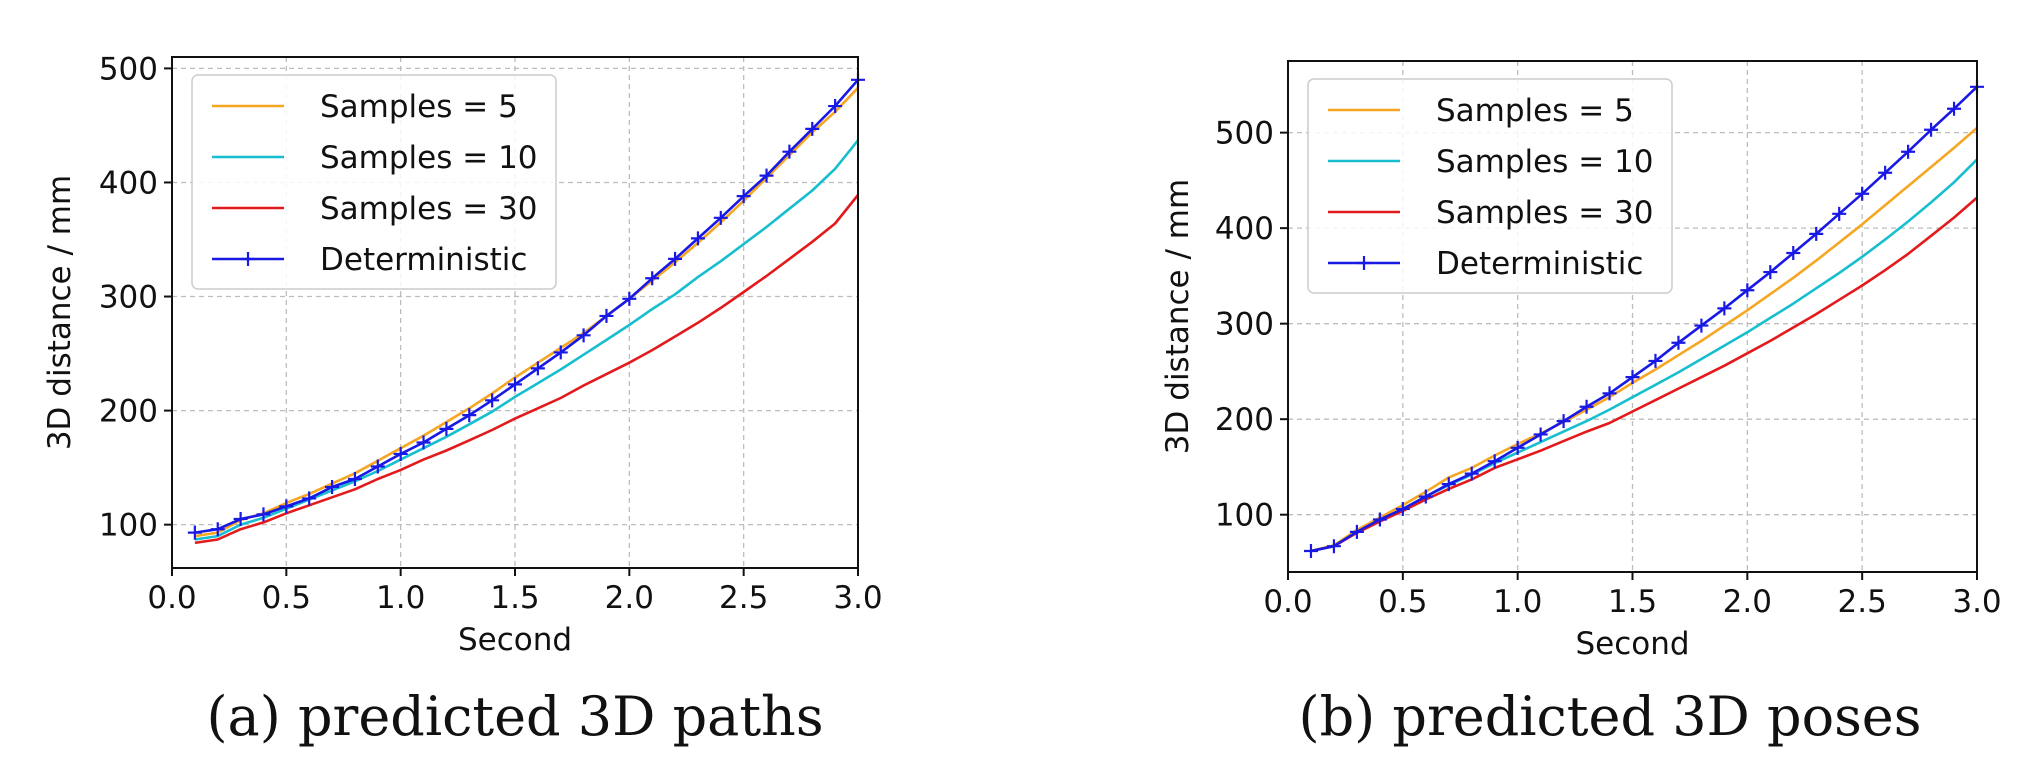  Describe the element at coordinates (128, 183) in the screenshot. I see `y-tick-label: 400` at that location.